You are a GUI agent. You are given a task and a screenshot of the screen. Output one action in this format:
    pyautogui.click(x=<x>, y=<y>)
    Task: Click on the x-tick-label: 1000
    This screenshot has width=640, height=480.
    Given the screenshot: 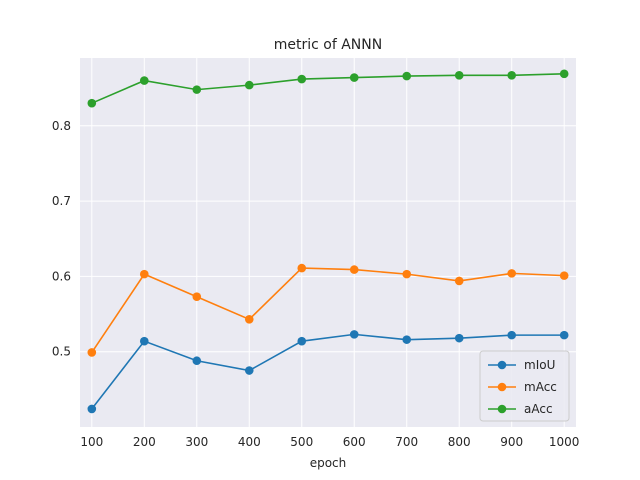 What is the action you would take?
    pyautogui.click(x=564, y=442)
    